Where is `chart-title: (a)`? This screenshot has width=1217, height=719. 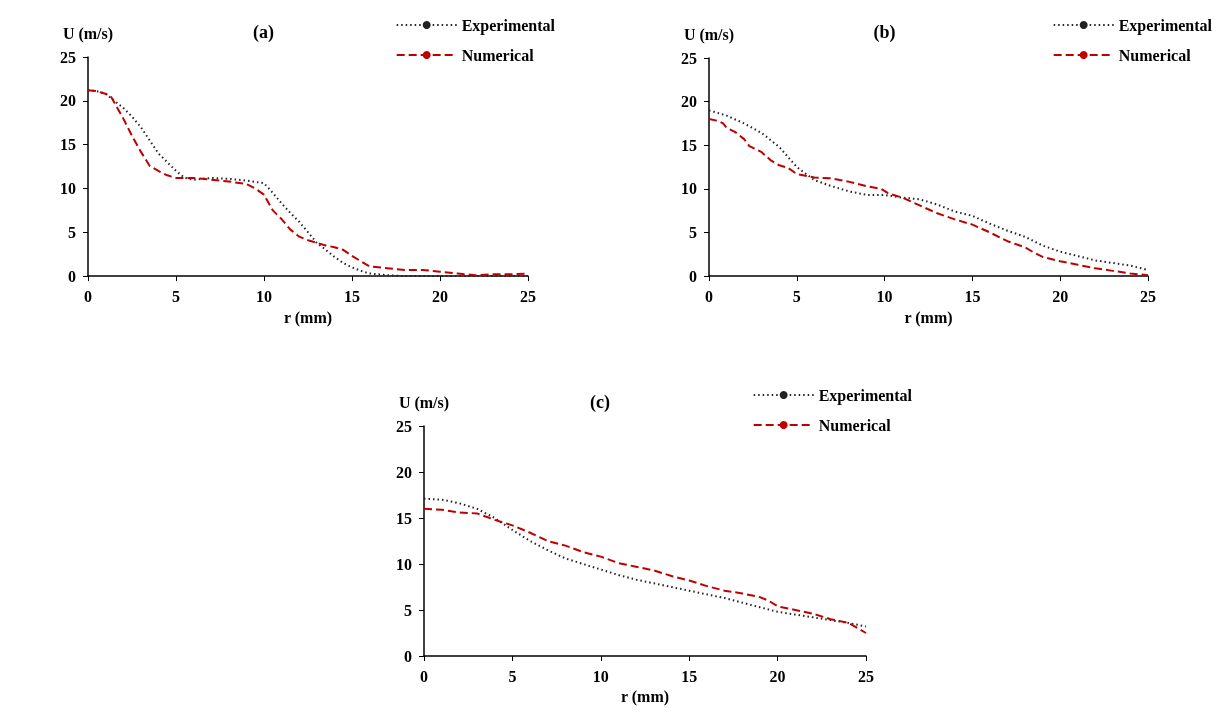
chart-title: (a) is located at coordinates (263, 32).